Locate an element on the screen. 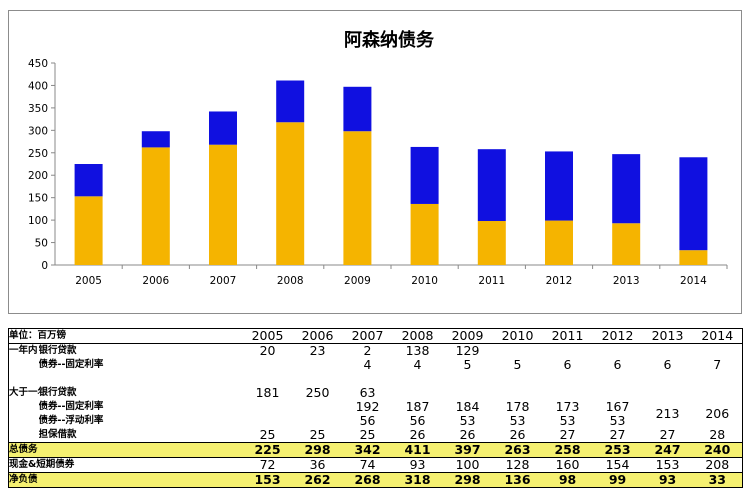 The height and width of the screenshot is (488, 750). over-guarantee-row: 担保借款 25 25 25 26 26 26 27 27 27 28 is located at coordinates (376, 435).